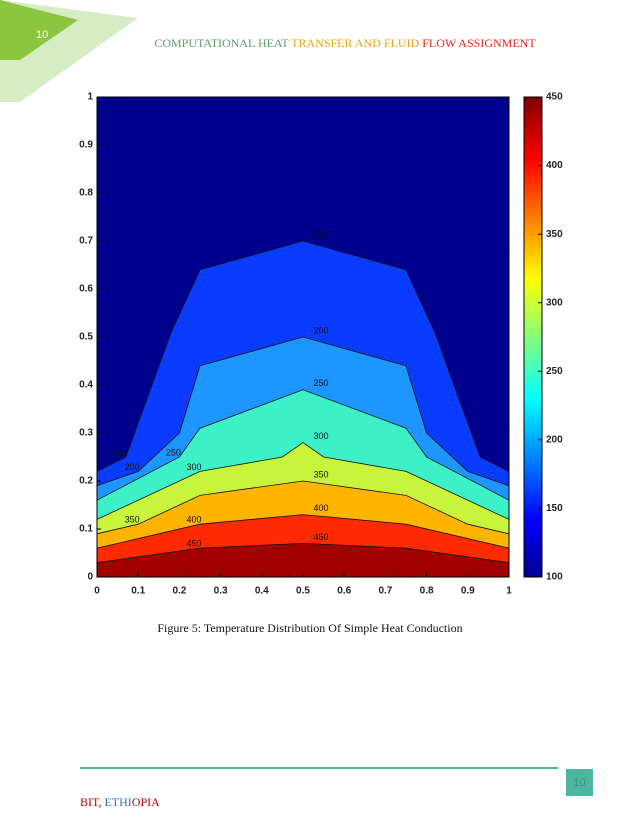 The height and width of the screenshot is (826, 638). I want to click on footer-text: BIT, ETHIOPIA, so click(120, 802).